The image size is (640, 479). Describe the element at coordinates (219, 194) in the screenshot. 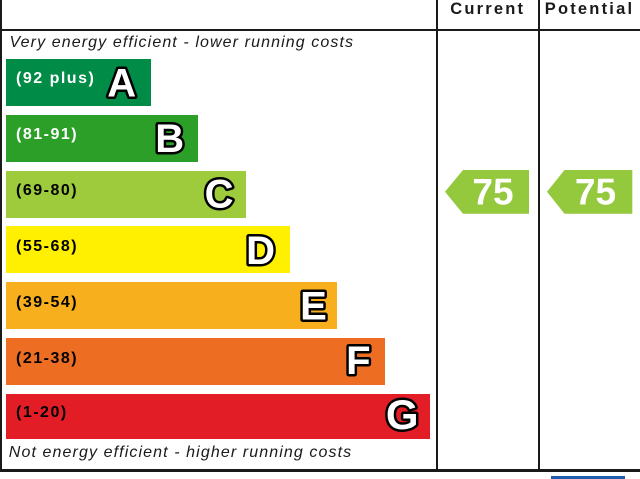

I see `svg-text: C` at that location.